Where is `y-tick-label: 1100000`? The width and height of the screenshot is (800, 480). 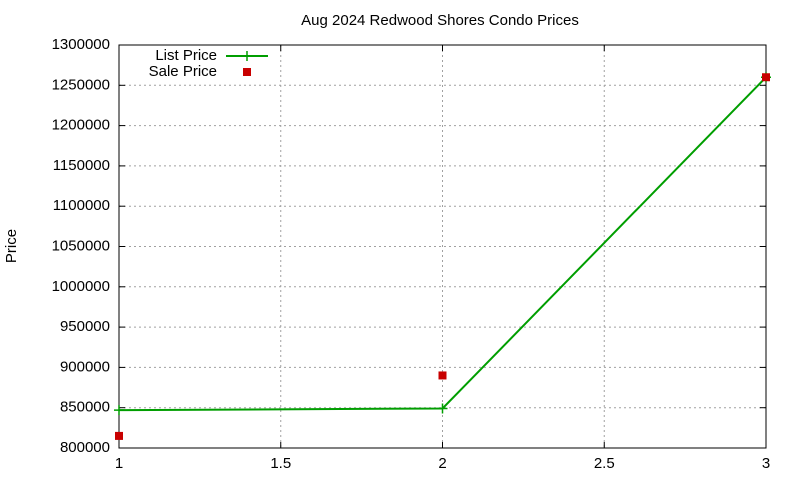
y-tick-label: 1100000 is located at coordinates (81, 205).